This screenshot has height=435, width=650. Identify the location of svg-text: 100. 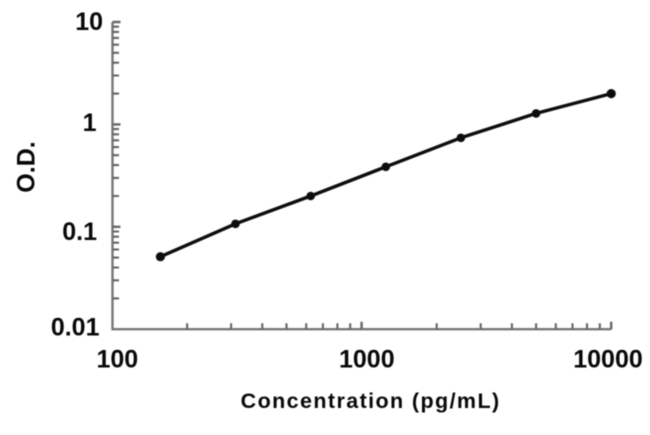
(117, 360).